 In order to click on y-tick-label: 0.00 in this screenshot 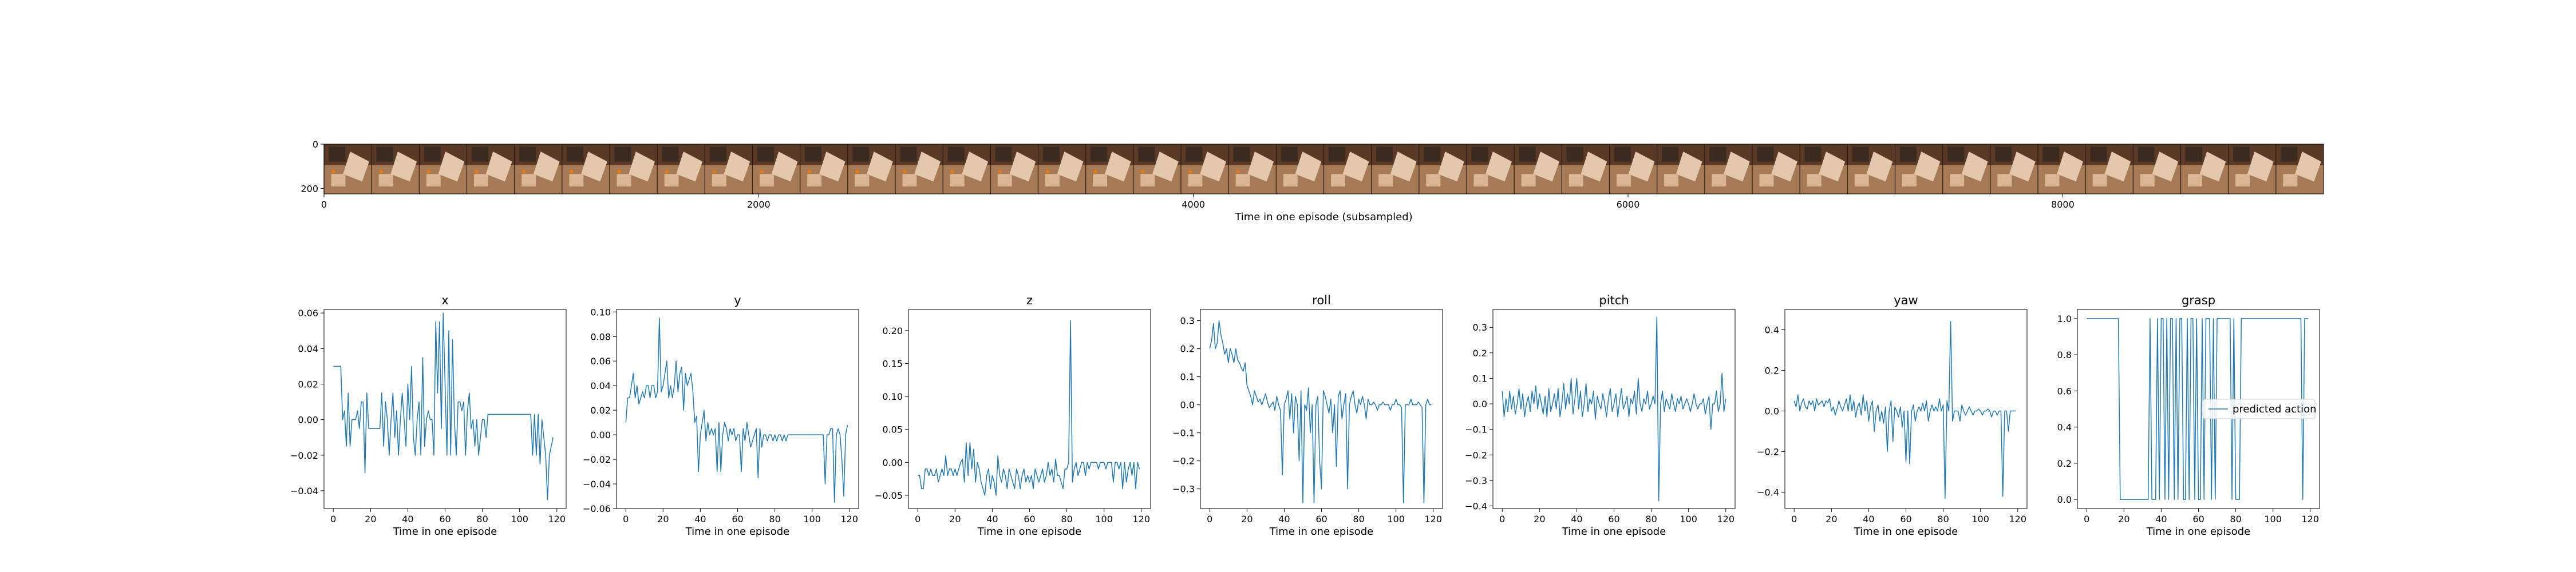, I will do `click(892, 462)`.